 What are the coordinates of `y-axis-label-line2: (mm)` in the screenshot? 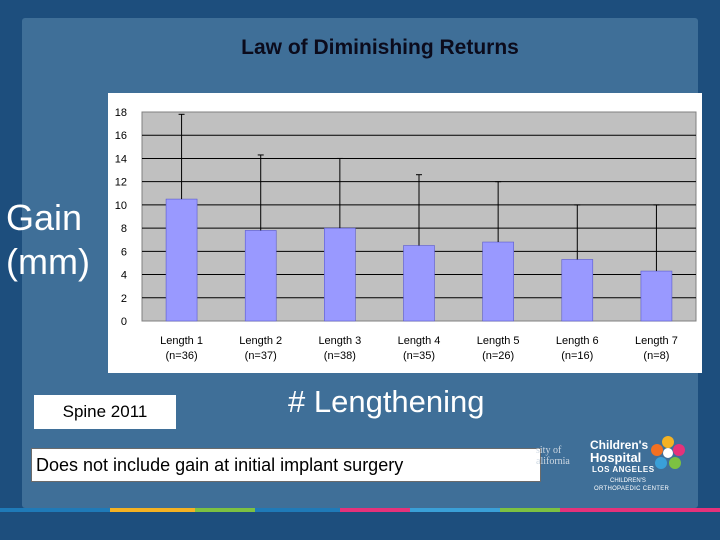 It's located at (48, 261).